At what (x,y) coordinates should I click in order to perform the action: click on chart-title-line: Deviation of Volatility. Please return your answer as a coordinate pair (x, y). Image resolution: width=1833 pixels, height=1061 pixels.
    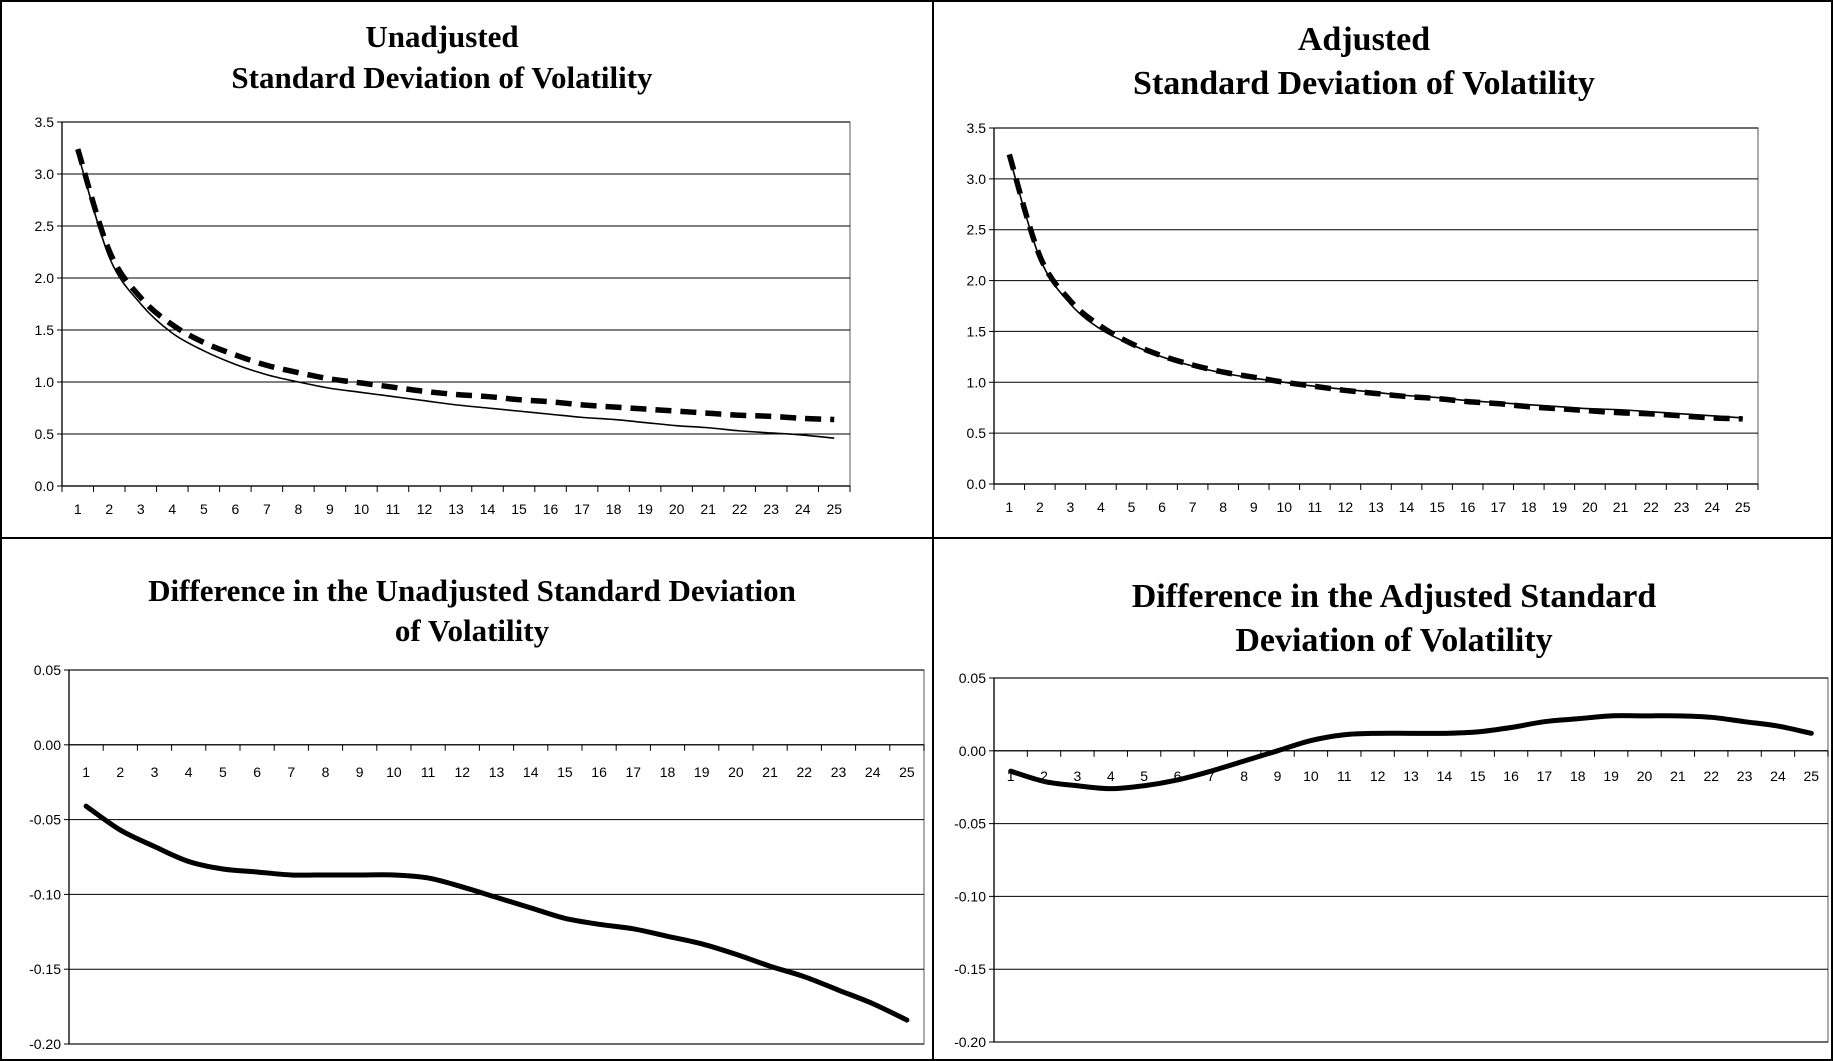
    Looking at the image, I should click on (1393, 640).